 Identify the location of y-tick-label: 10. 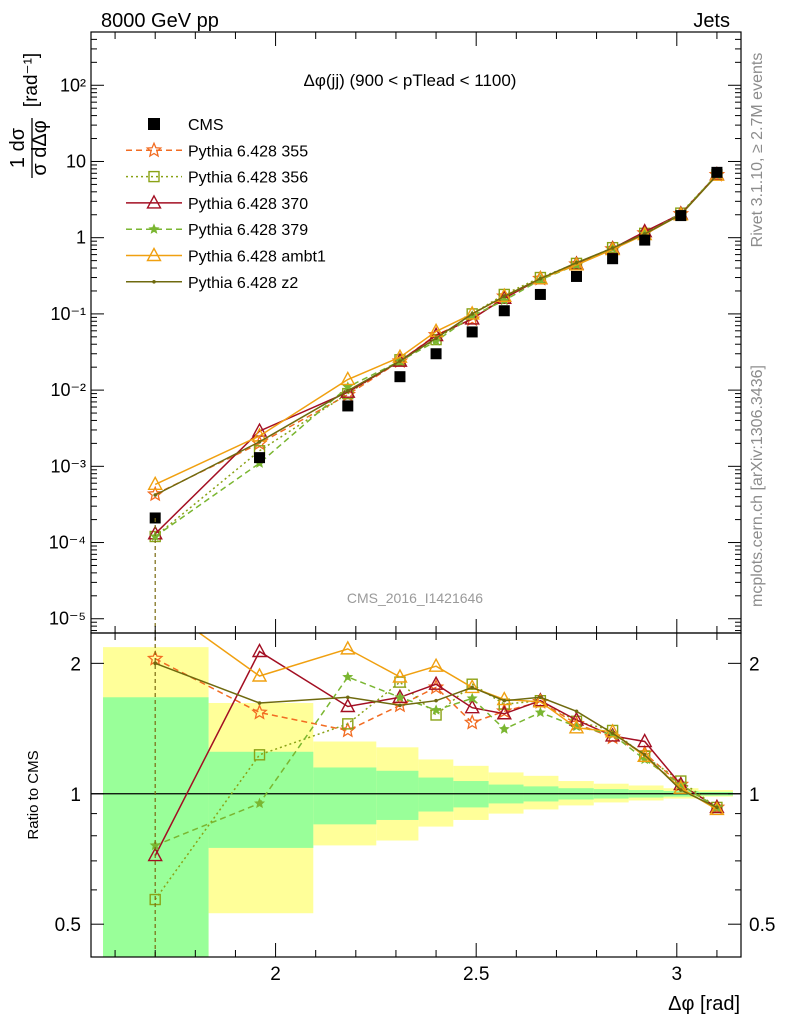
(76, 161).